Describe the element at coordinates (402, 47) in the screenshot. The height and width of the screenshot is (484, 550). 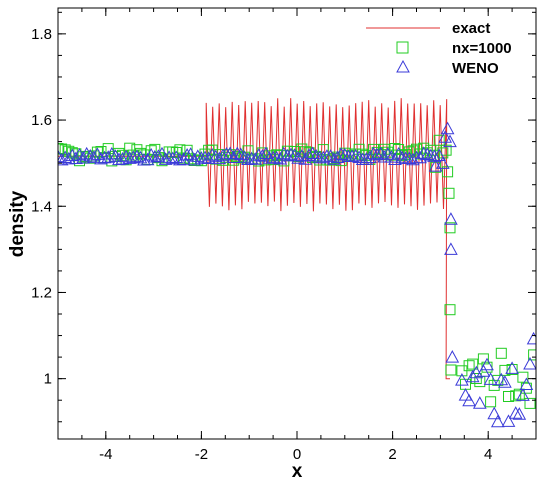
I see `legend-nx1000-marker` at that location.